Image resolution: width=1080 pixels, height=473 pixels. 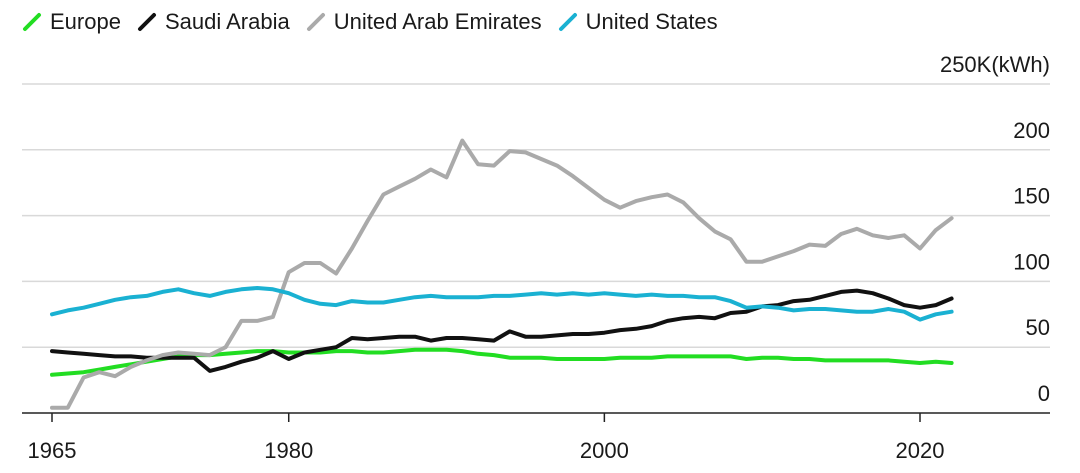 I want to click on y-tick-label-200: 200, so click(x=1031, y=130).